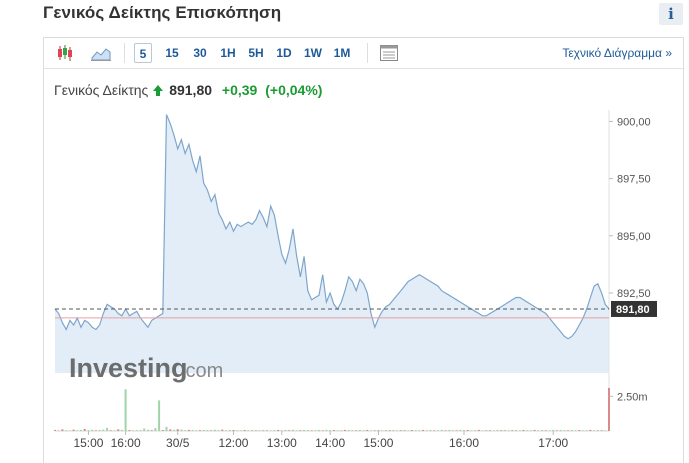  Describe the element at coordinates (617, 53) in the screenshot. I see `technical-chart-link: Τεχνικό Διάγραμμα »` at that location.